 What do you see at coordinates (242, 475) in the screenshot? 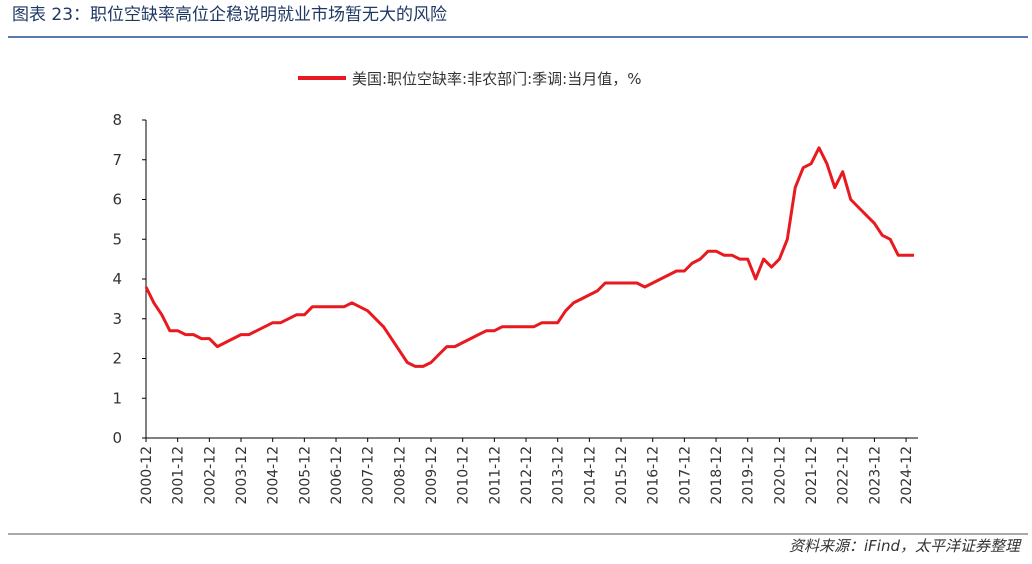
I see `x-tick-label: 2003-12` at bounding box center [242, 475].